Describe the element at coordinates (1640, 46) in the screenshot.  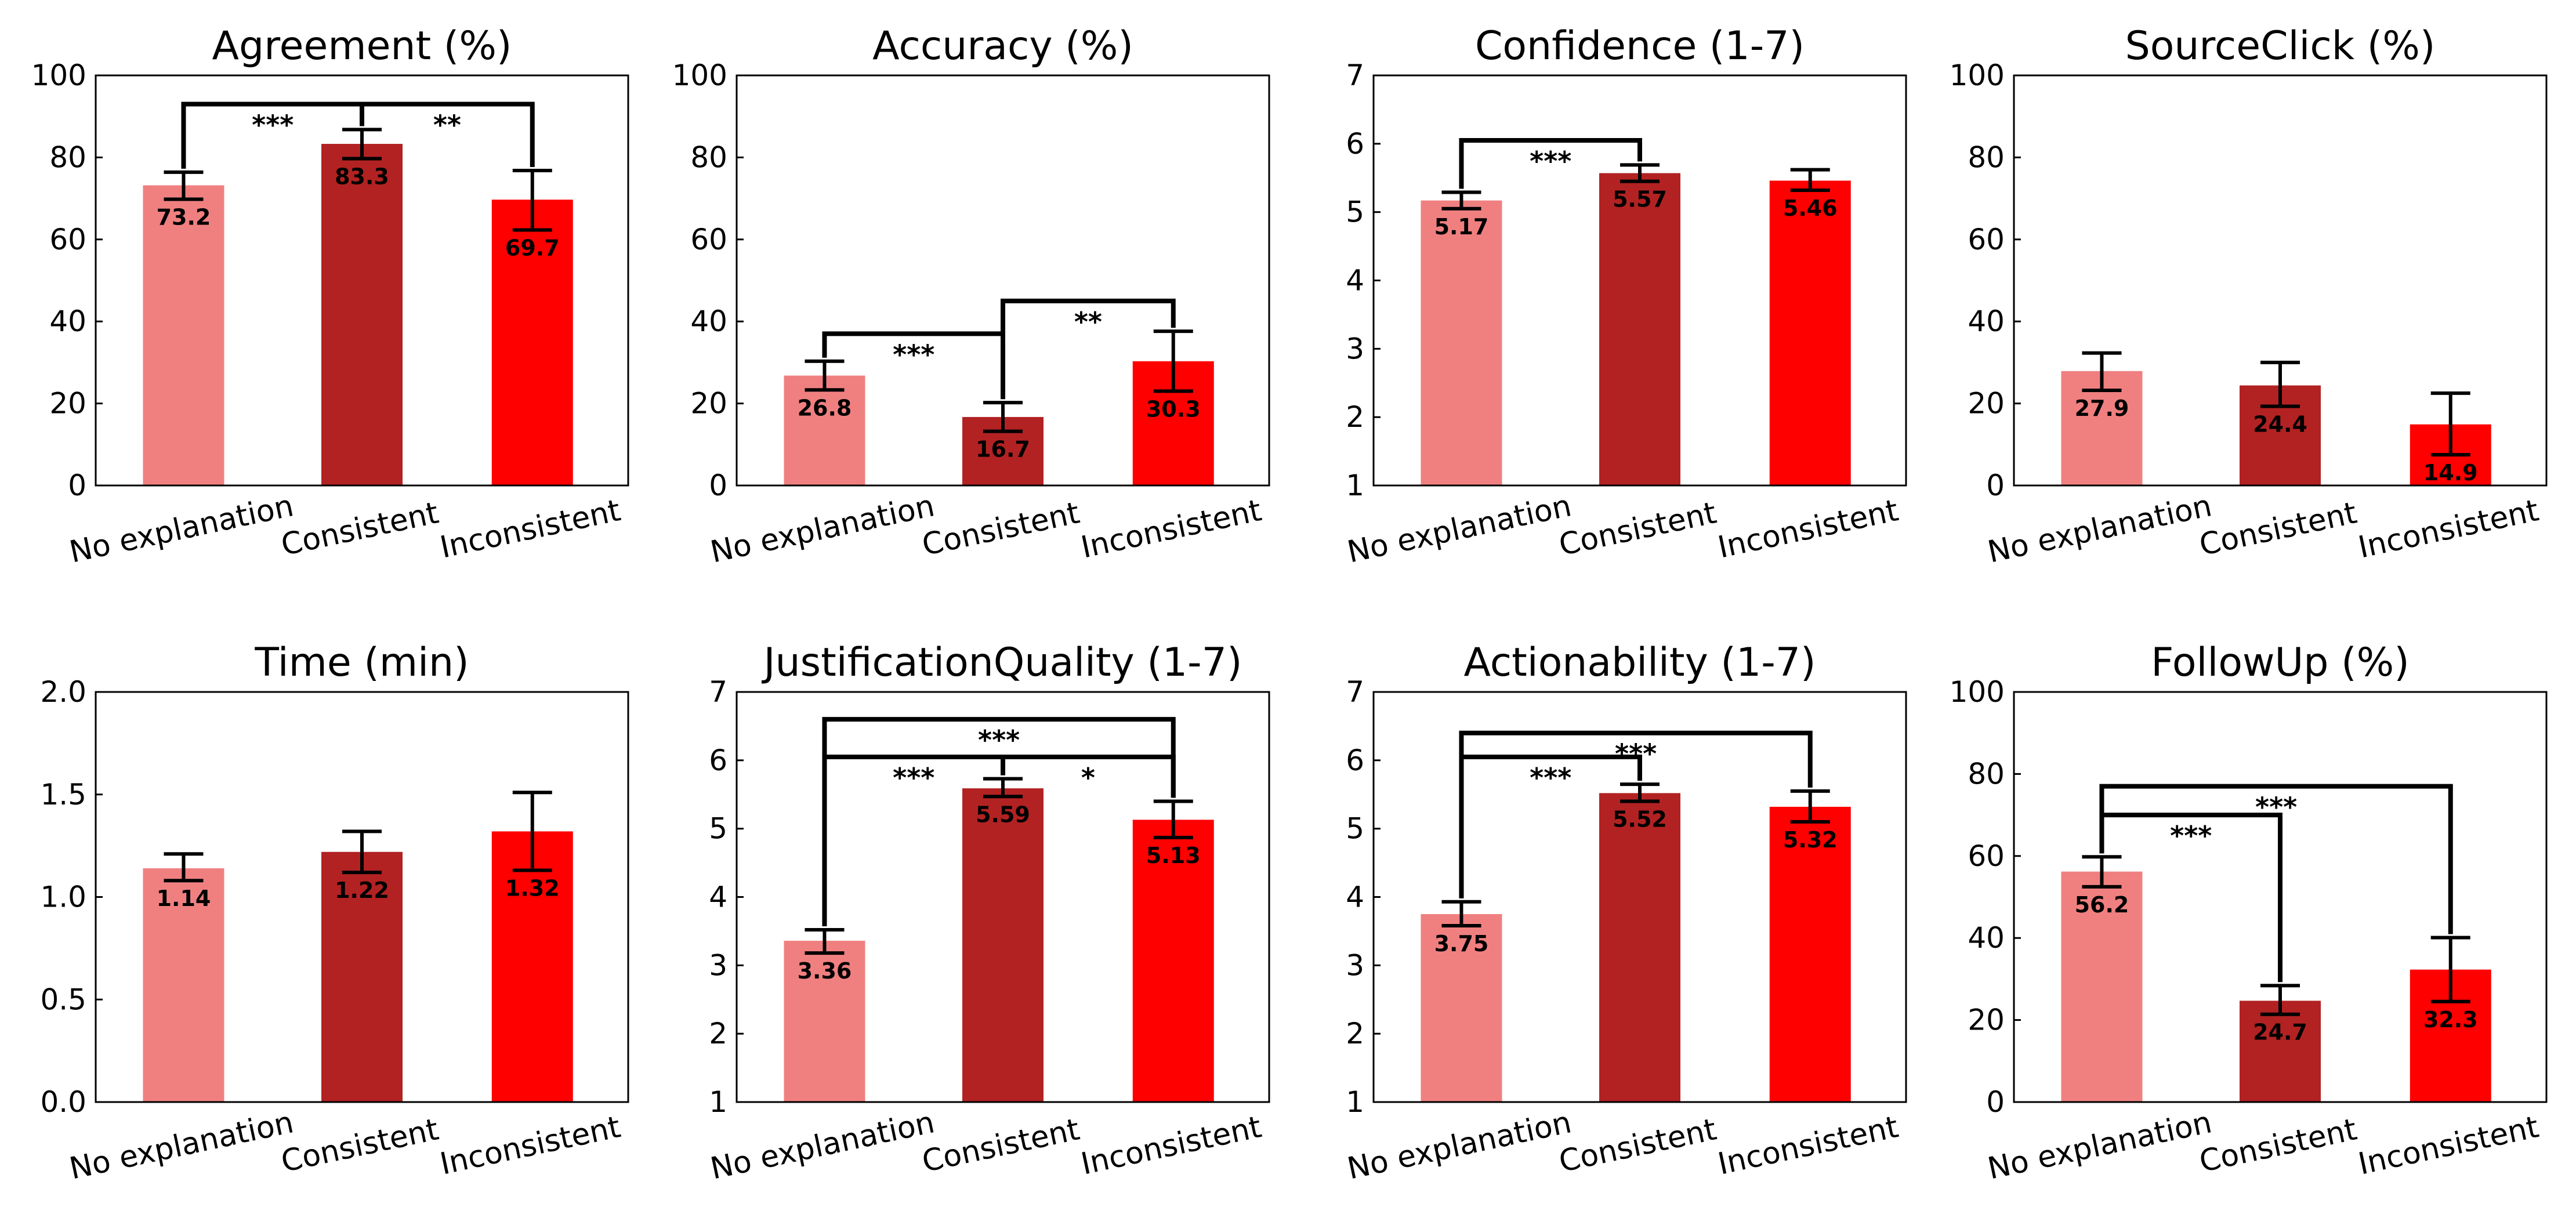
I see `chart-title: Confidence (1-7)` at that location.